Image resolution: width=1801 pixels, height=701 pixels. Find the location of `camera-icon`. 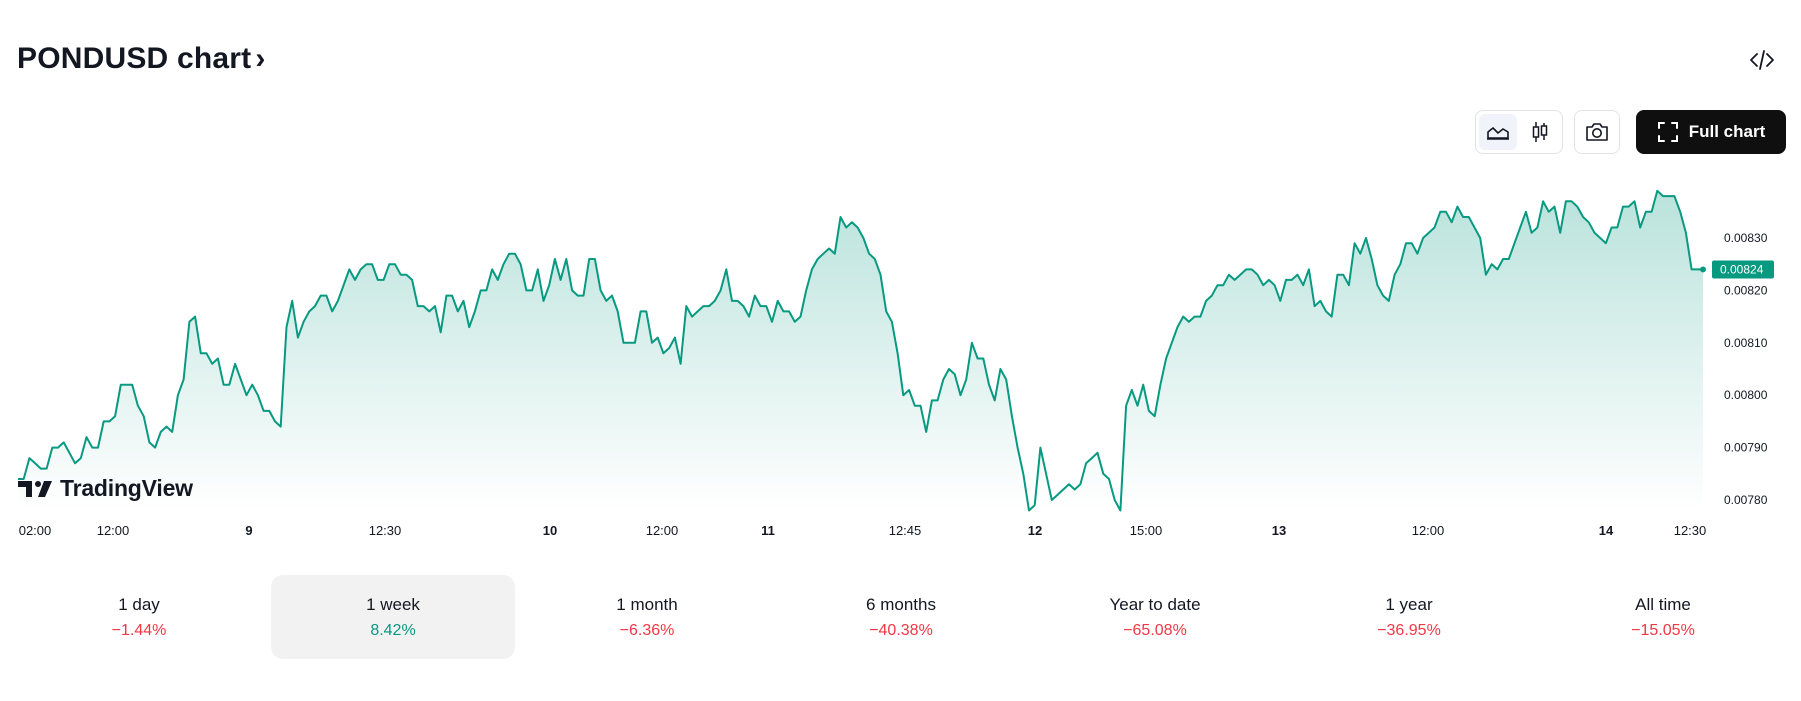

camera-icon is located at coordinates (1597, 132).